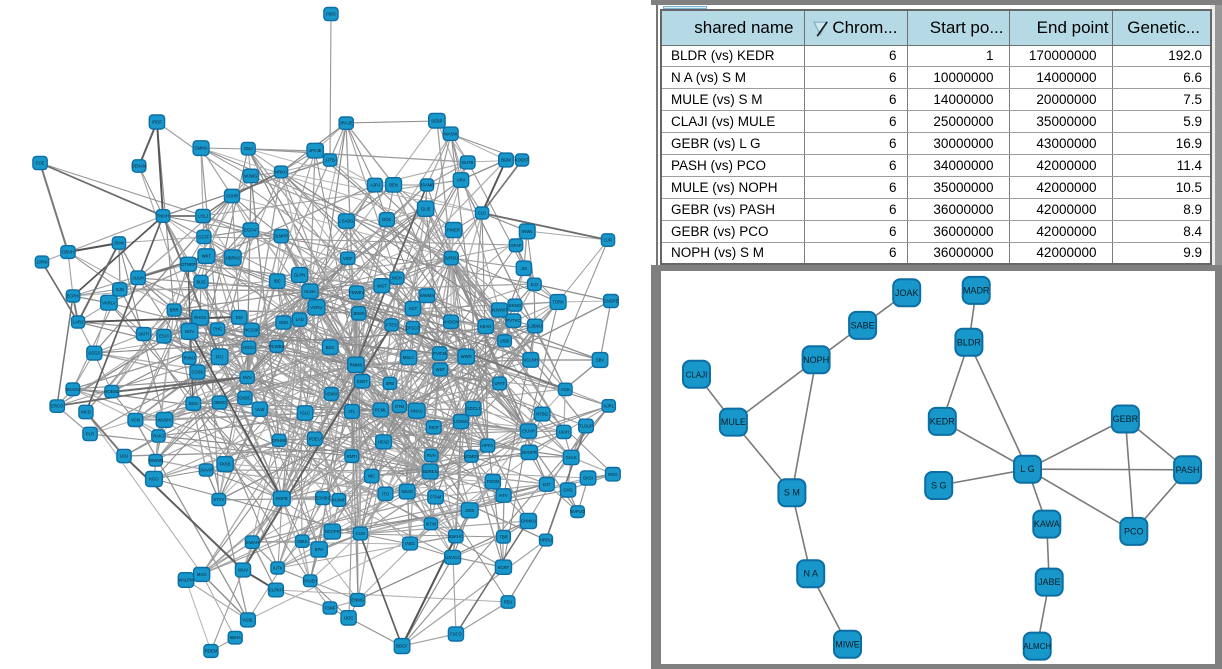 The height and width of the screenshot is (669, 1222). Describe the element at coordinates (57, 406) in the screenshot. I see `svg-text: ERCO` at that location.